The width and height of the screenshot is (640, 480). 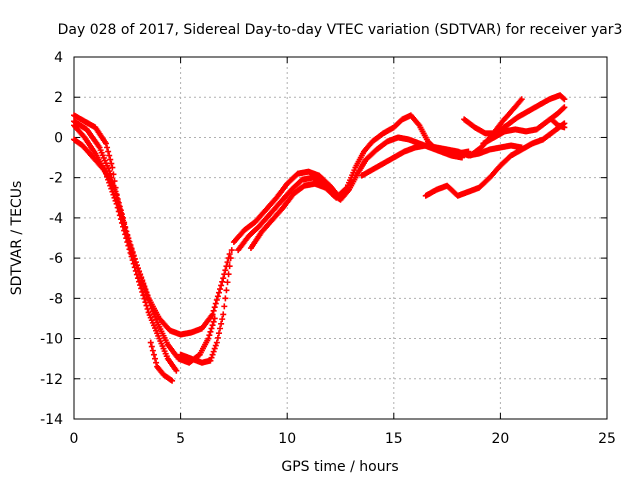 I want to click on x-axis-label: GPS time / hours, so click(x=339, y=467).